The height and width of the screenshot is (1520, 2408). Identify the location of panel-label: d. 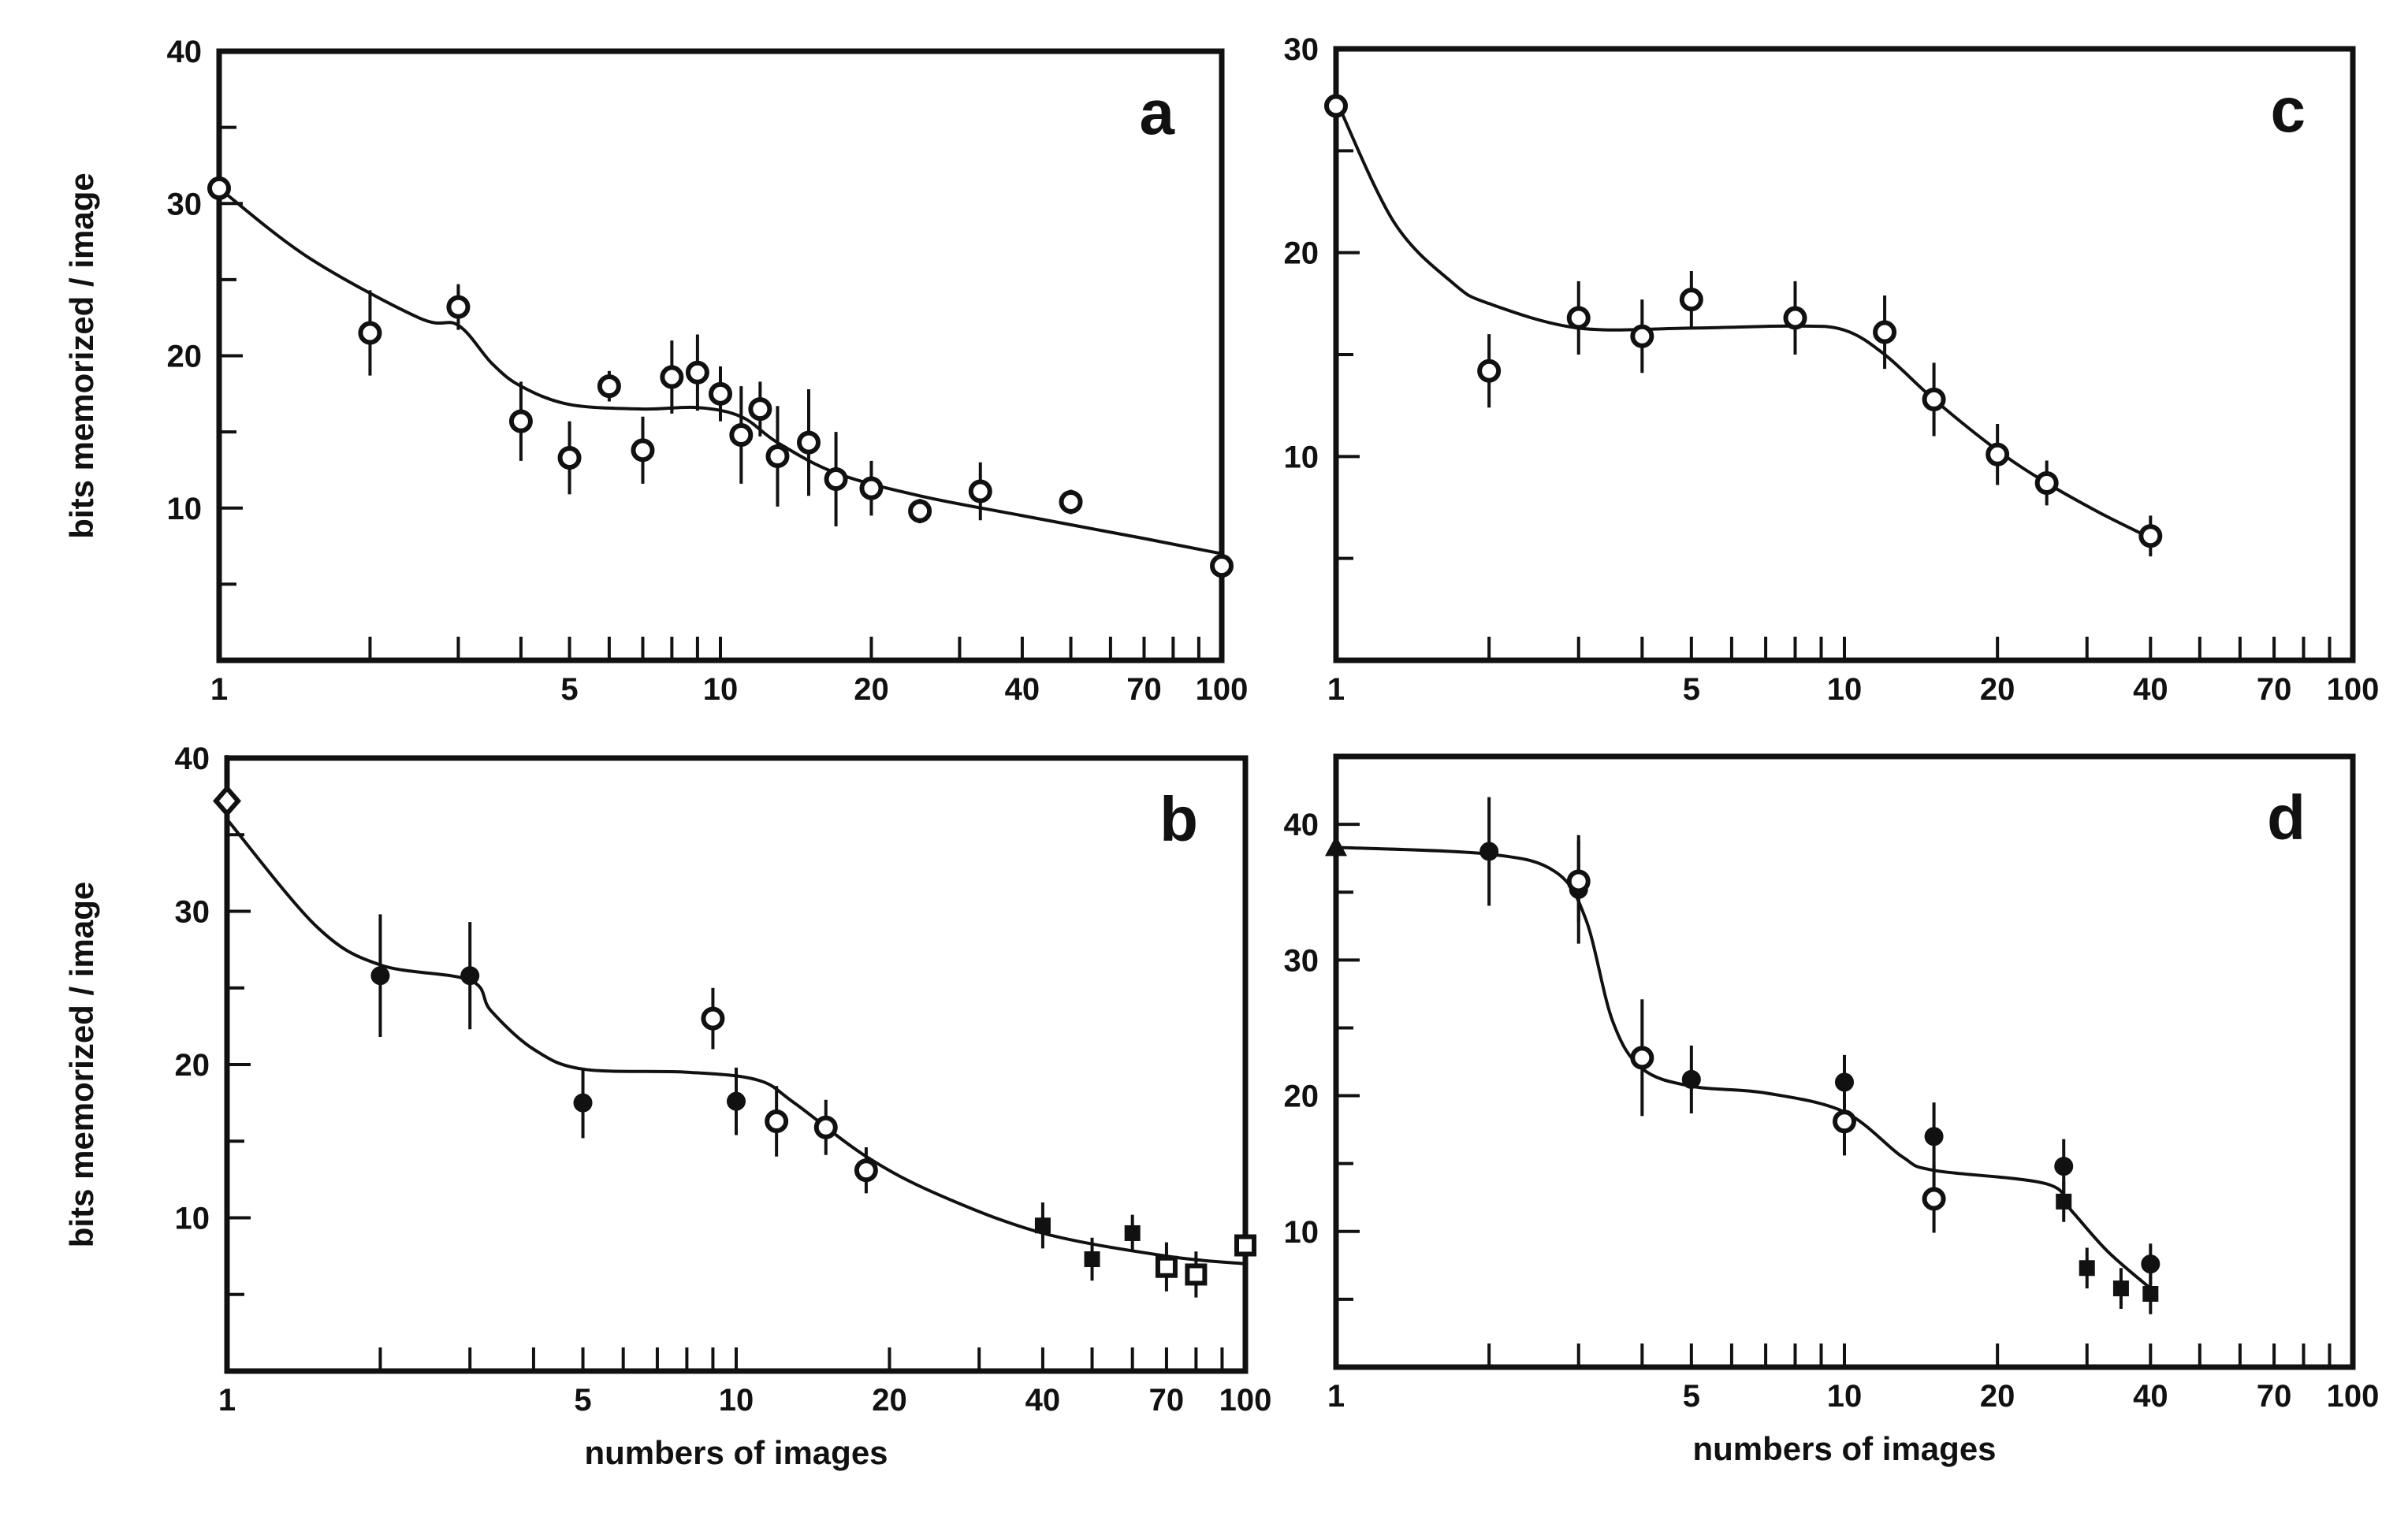
(2286, 817).